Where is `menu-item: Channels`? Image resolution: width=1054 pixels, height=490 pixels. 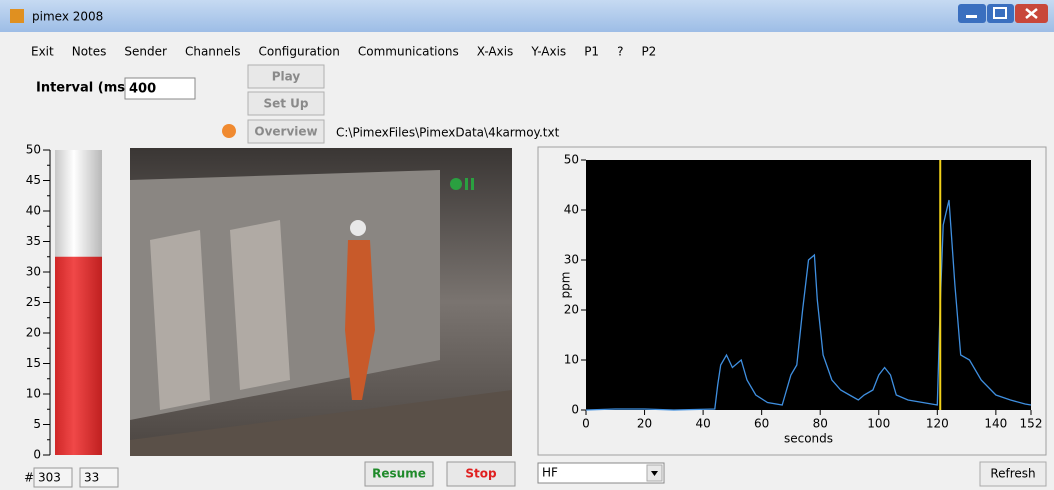
menu-item: Channels is located at coordinates (213, 52).